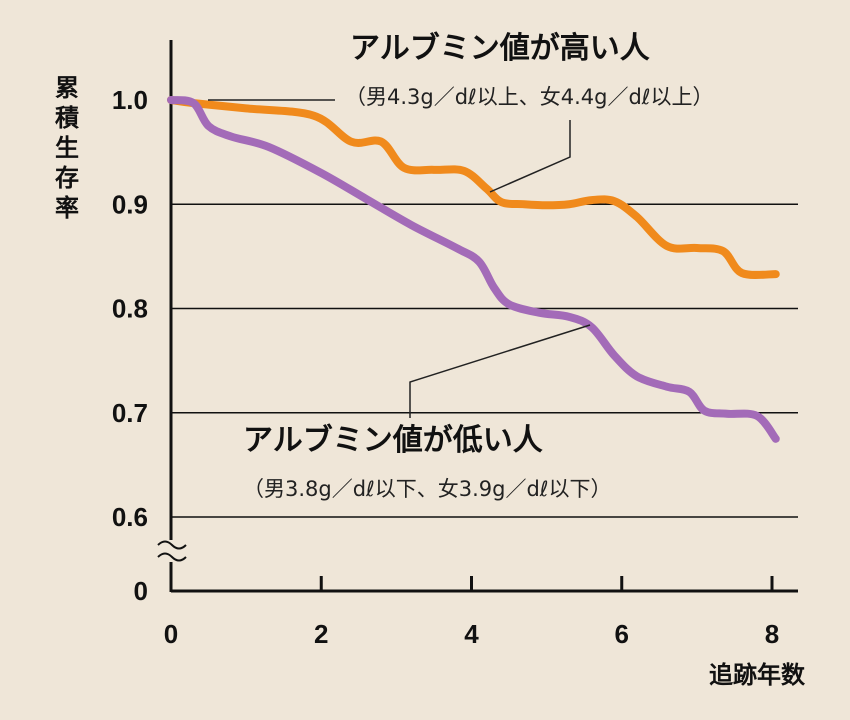 Image resolution: width=850 pixels, height=720 pixels. What do you see at coordinates (67, 88) in the screenshot?
I see `y-axis-title-char: 累` at bounding box center [67, 88].